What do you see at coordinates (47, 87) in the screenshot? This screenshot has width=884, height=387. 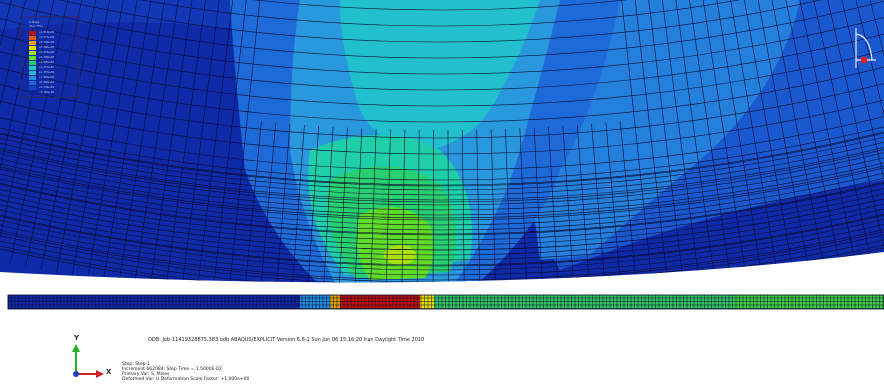 I see `legend-value: +3.339e+01` at bounding box center [47, 87].